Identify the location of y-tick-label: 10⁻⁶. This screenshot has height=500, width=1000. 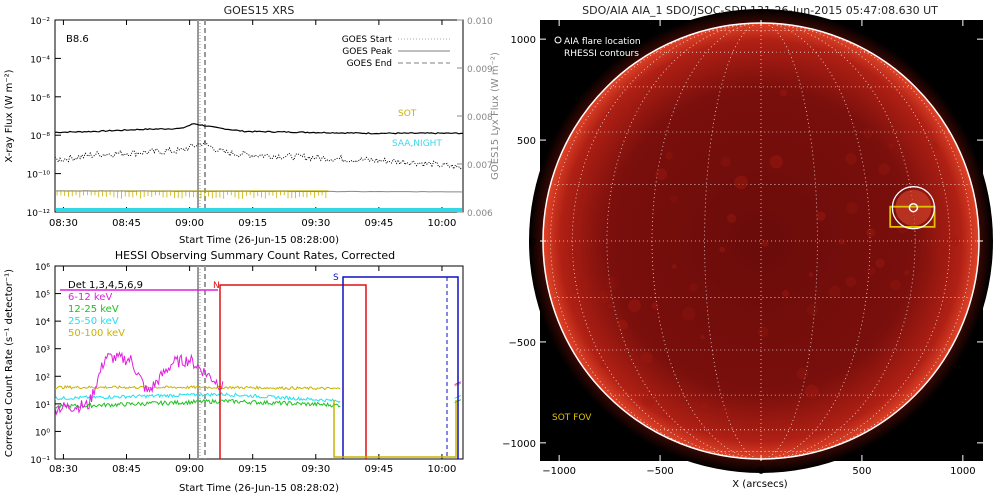
(40, 99).